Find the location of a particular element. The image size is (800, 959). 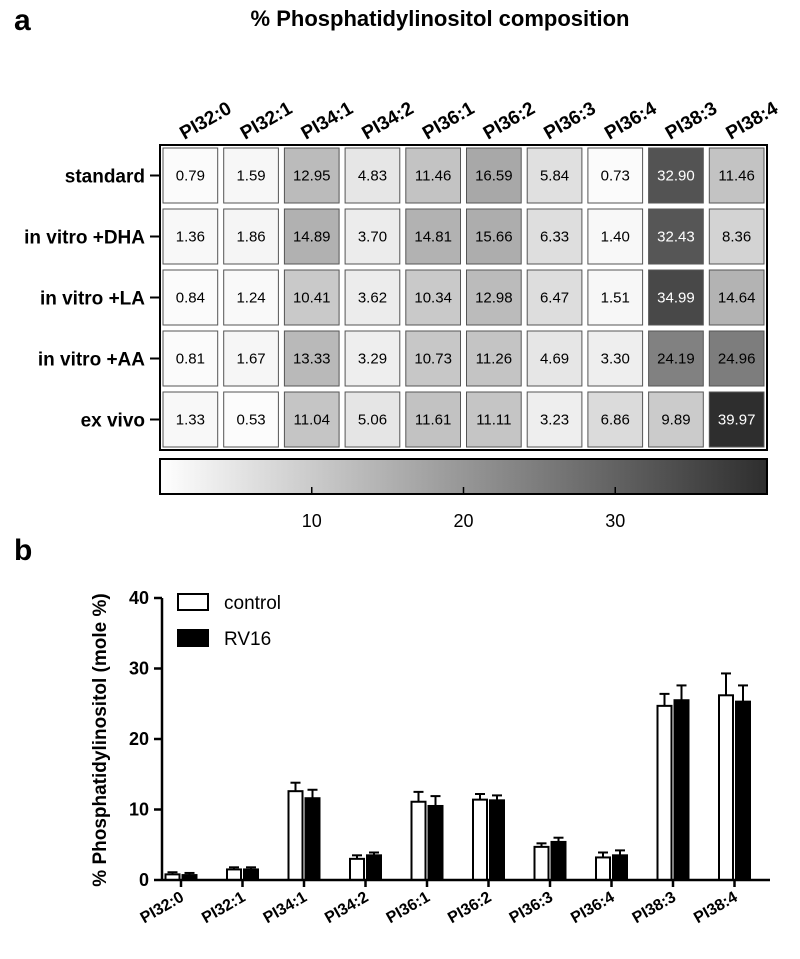

heatmap-cell-value: 5.84 is located at coordinates (554, 176).